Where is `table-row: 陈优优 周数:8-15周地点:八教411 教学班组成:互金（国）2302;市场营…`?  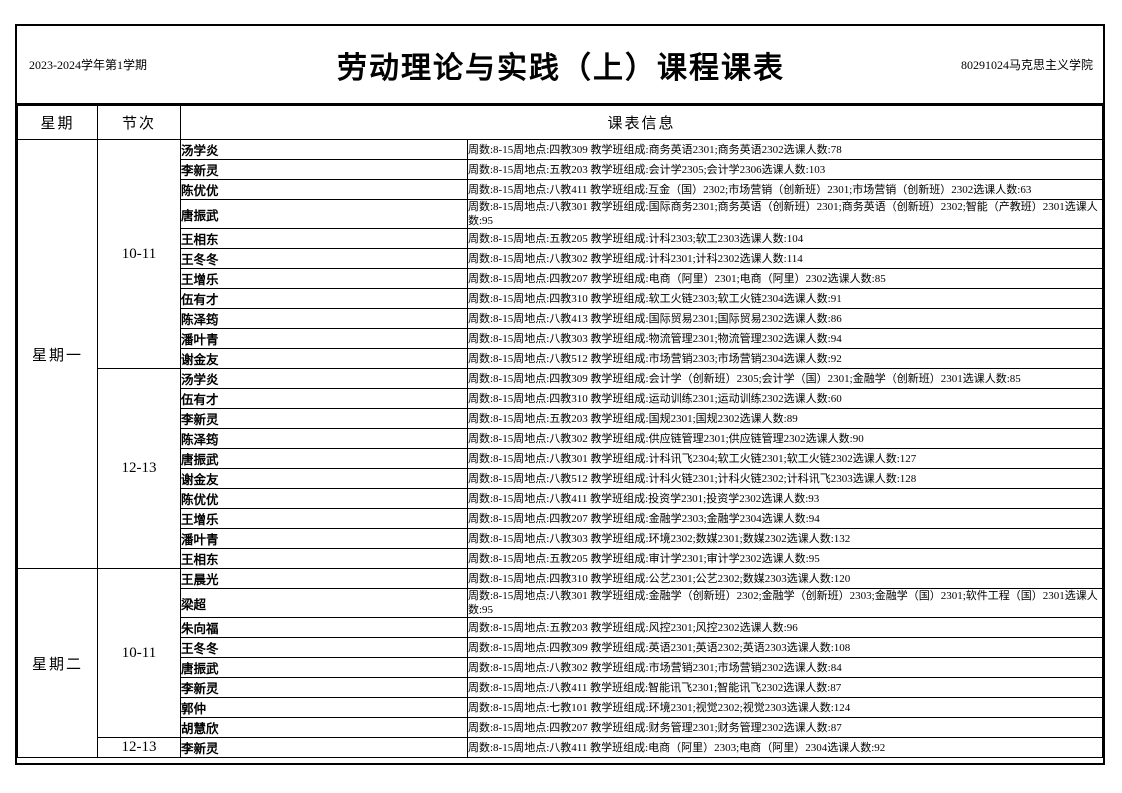
table-row: 陈优优 周数:8-15周地点:八教411 教学班组成:互金（国）2302;市场营… is located at coordinates (560, 189).